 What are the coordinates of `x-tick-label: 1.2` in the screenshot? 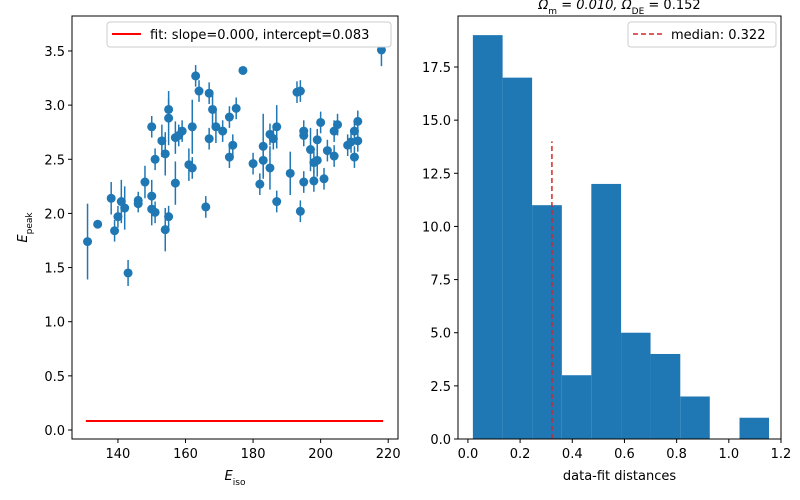 It's located at (781, 454).